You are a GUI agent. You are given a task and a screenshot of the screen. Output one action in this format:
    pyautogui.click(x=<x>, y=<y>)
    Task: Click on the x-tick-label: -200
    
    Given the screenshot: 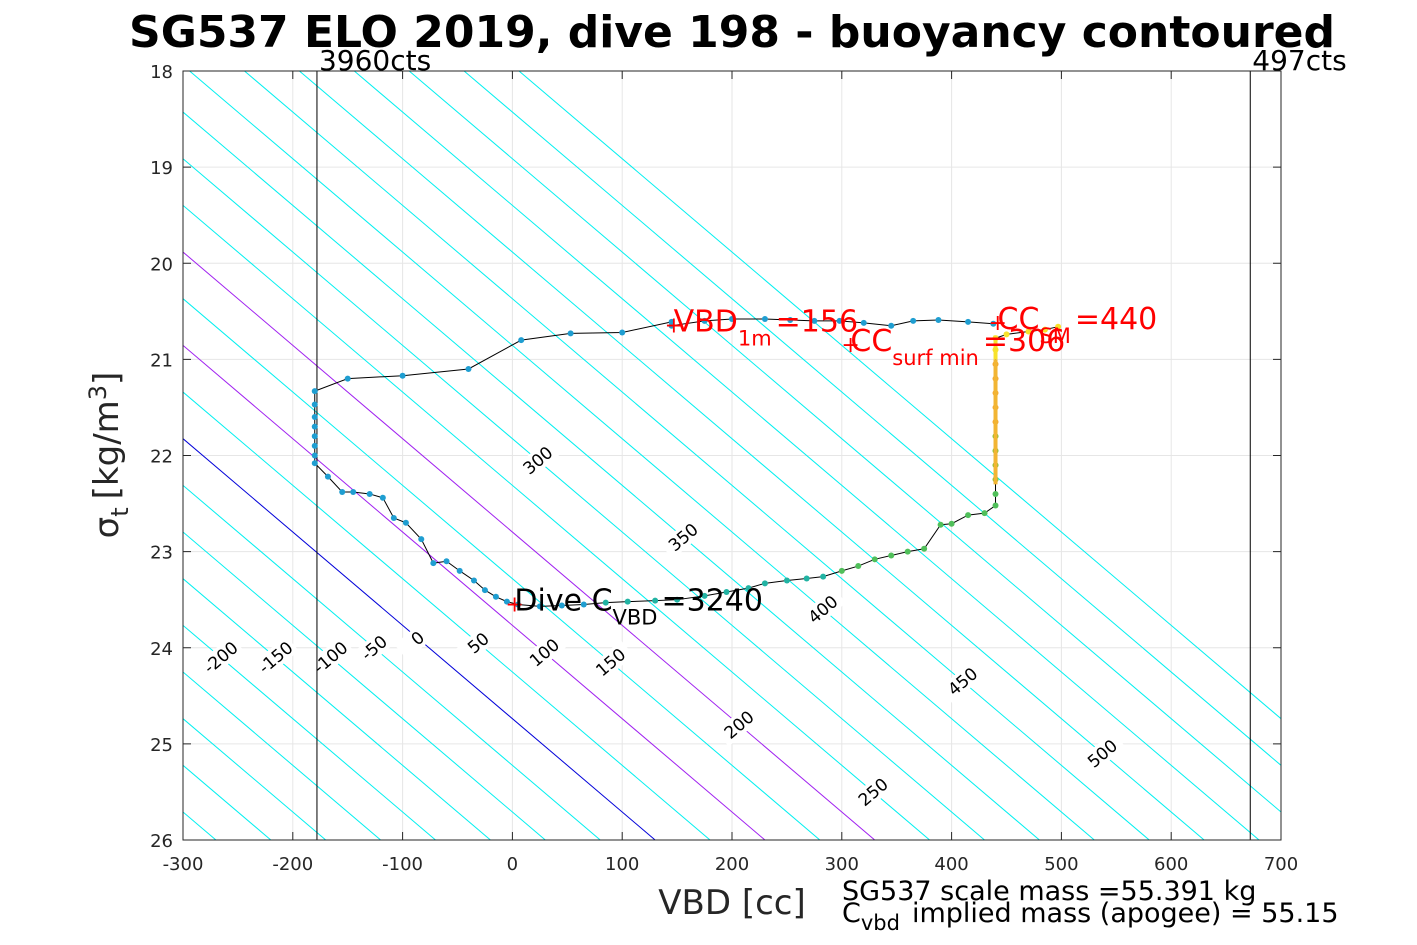 What is the action you would take?
    pyautogui.click(x=292, y=864)
    